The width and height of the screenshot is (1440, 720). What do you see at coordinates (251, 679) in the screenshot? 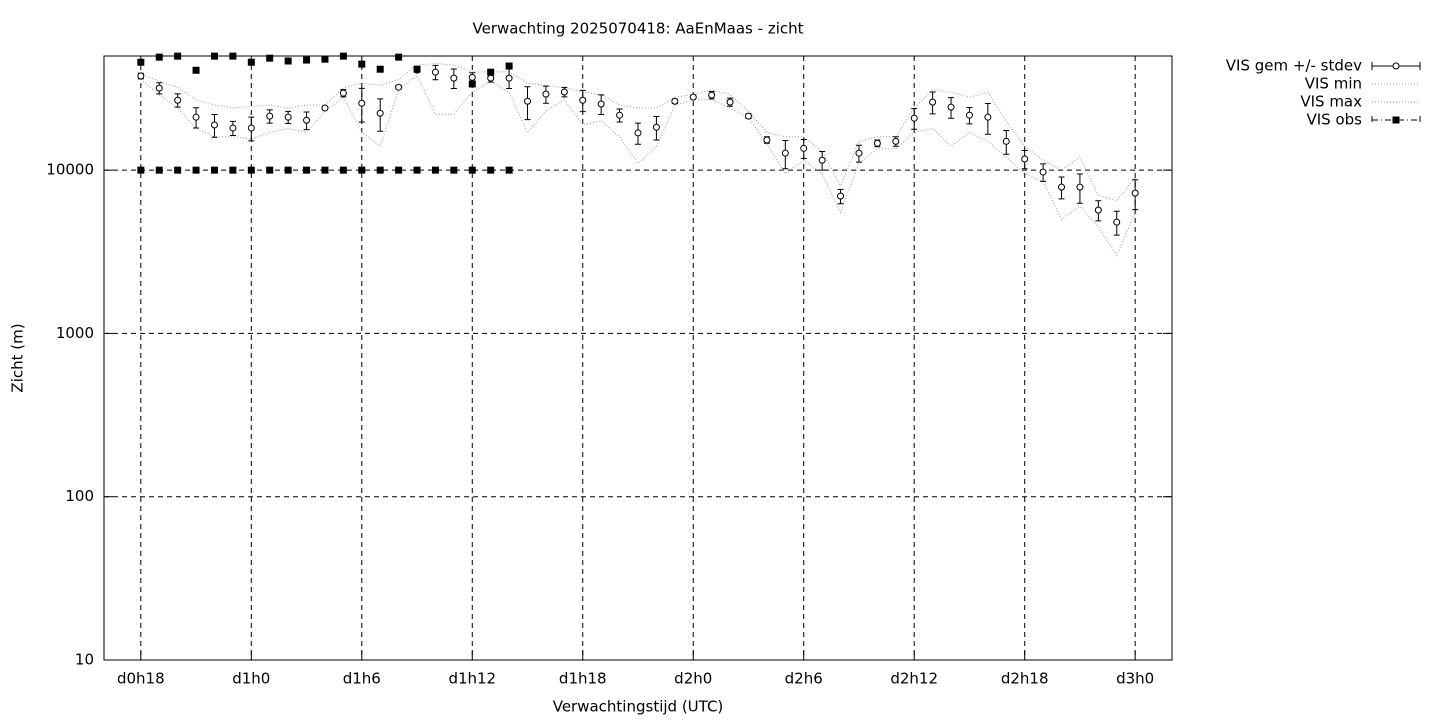
I see `x-tick-label: d1h0` at bounding box center [251, 679].